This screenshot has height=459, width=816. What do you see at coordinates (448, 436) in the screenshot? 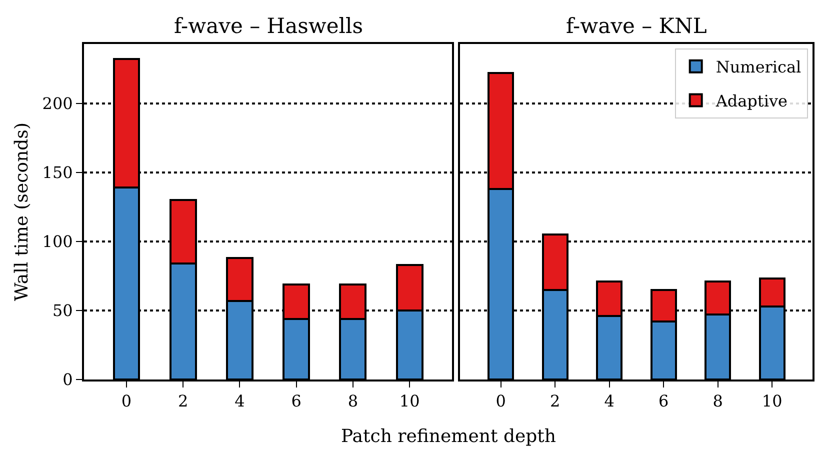
I see `x-axis-title: Patch refinement depth` at bounding box center [448, 436].